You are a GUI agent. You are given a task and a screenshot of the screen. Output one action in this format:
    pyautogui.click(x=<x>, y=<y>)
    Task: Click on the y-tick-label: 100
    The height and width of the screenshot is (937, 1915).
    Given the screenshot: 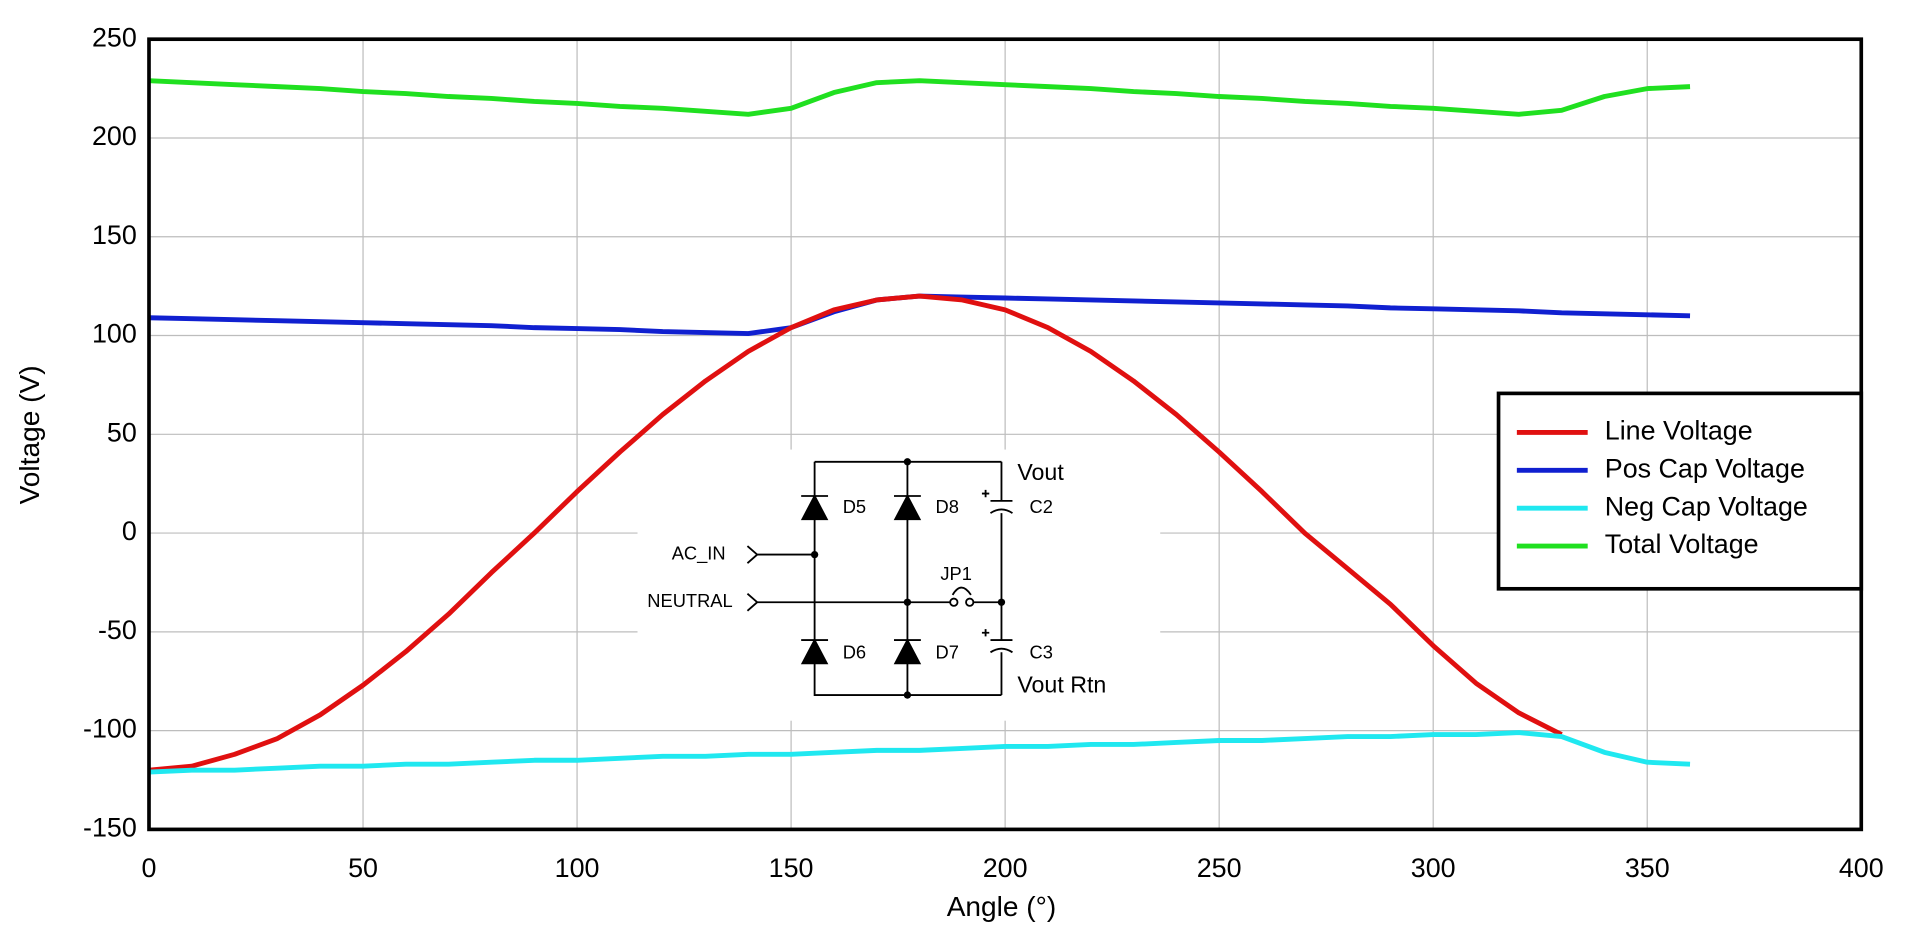 What is the action you would take?
    pyautogui.click(x=114, y=334)
    